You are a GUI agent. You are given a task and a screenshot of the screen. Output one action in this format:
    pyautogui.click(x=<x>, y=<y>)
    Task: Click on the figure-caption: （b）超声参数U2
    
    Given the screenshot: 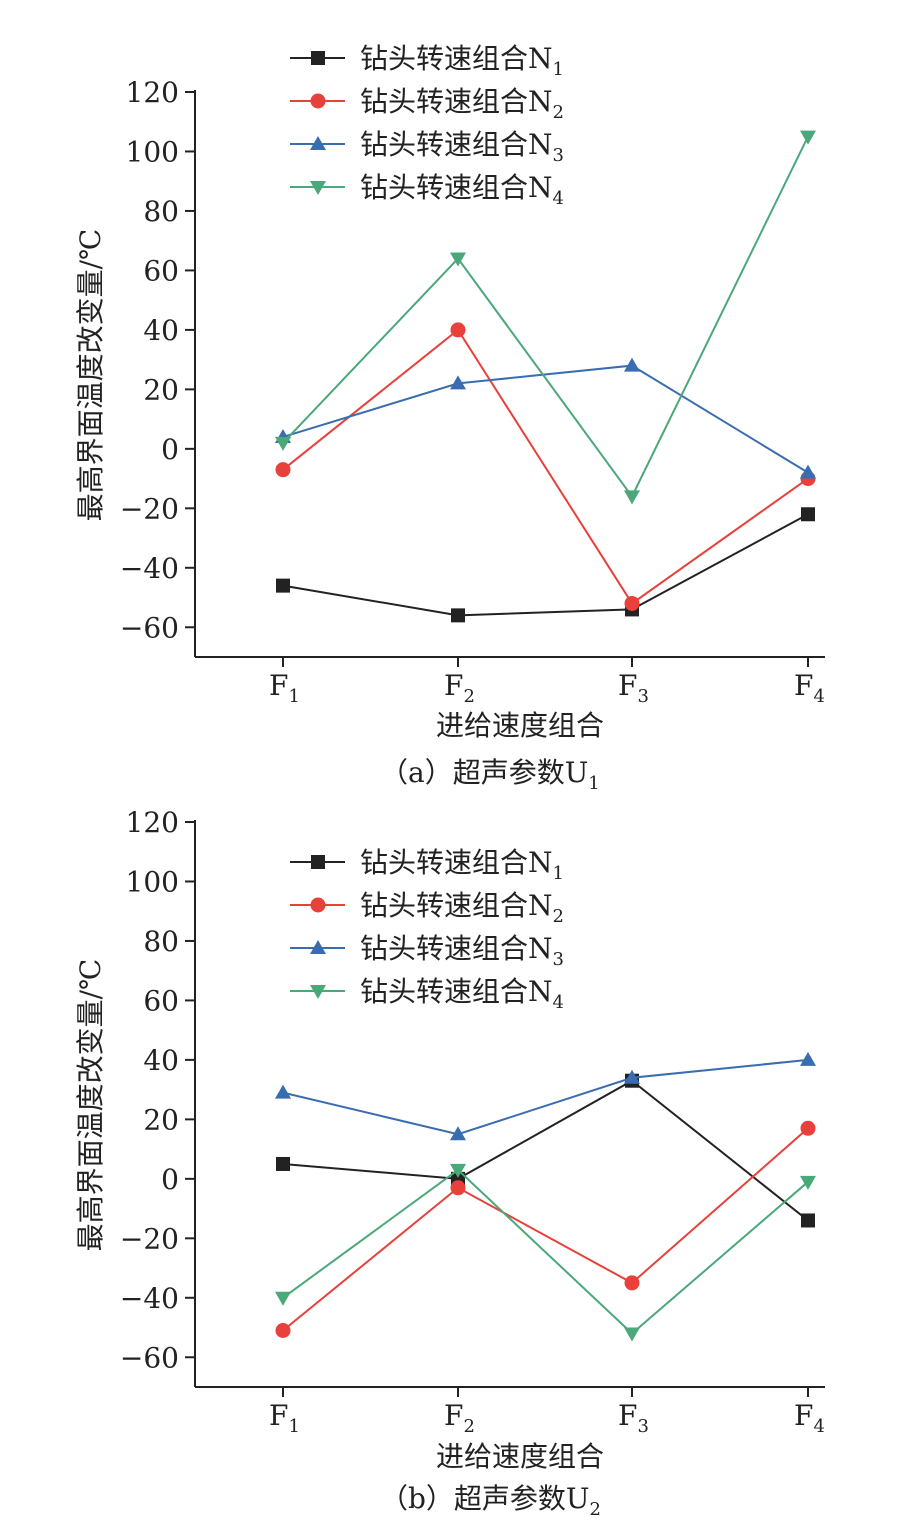 What is the action you would take?
    pyautogui.click(x=490, y=1501)
    